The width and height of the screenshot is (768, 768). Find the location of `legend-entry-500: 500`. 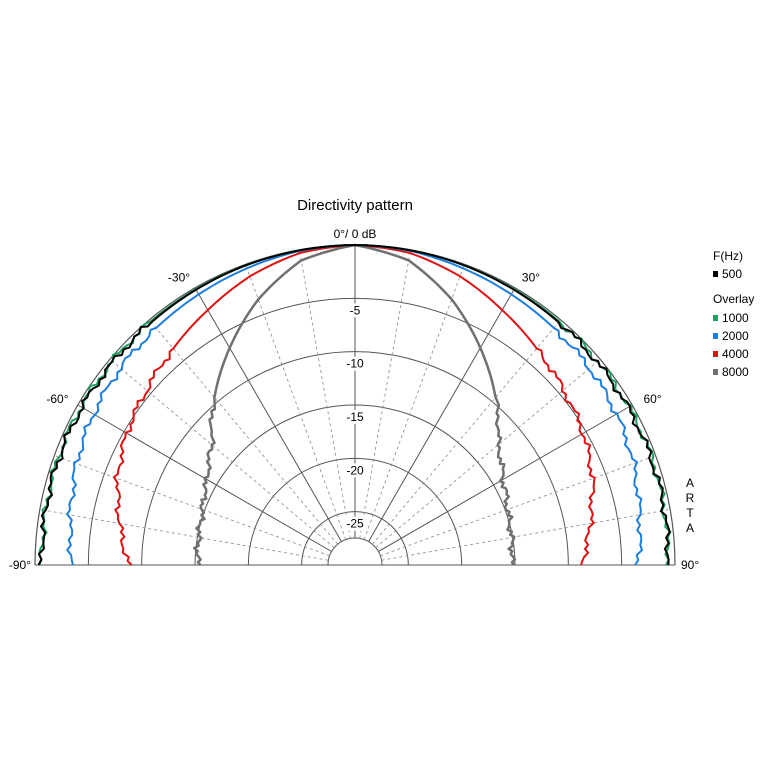

legend-entry-500: 500 is located at coordinates (732, 274).